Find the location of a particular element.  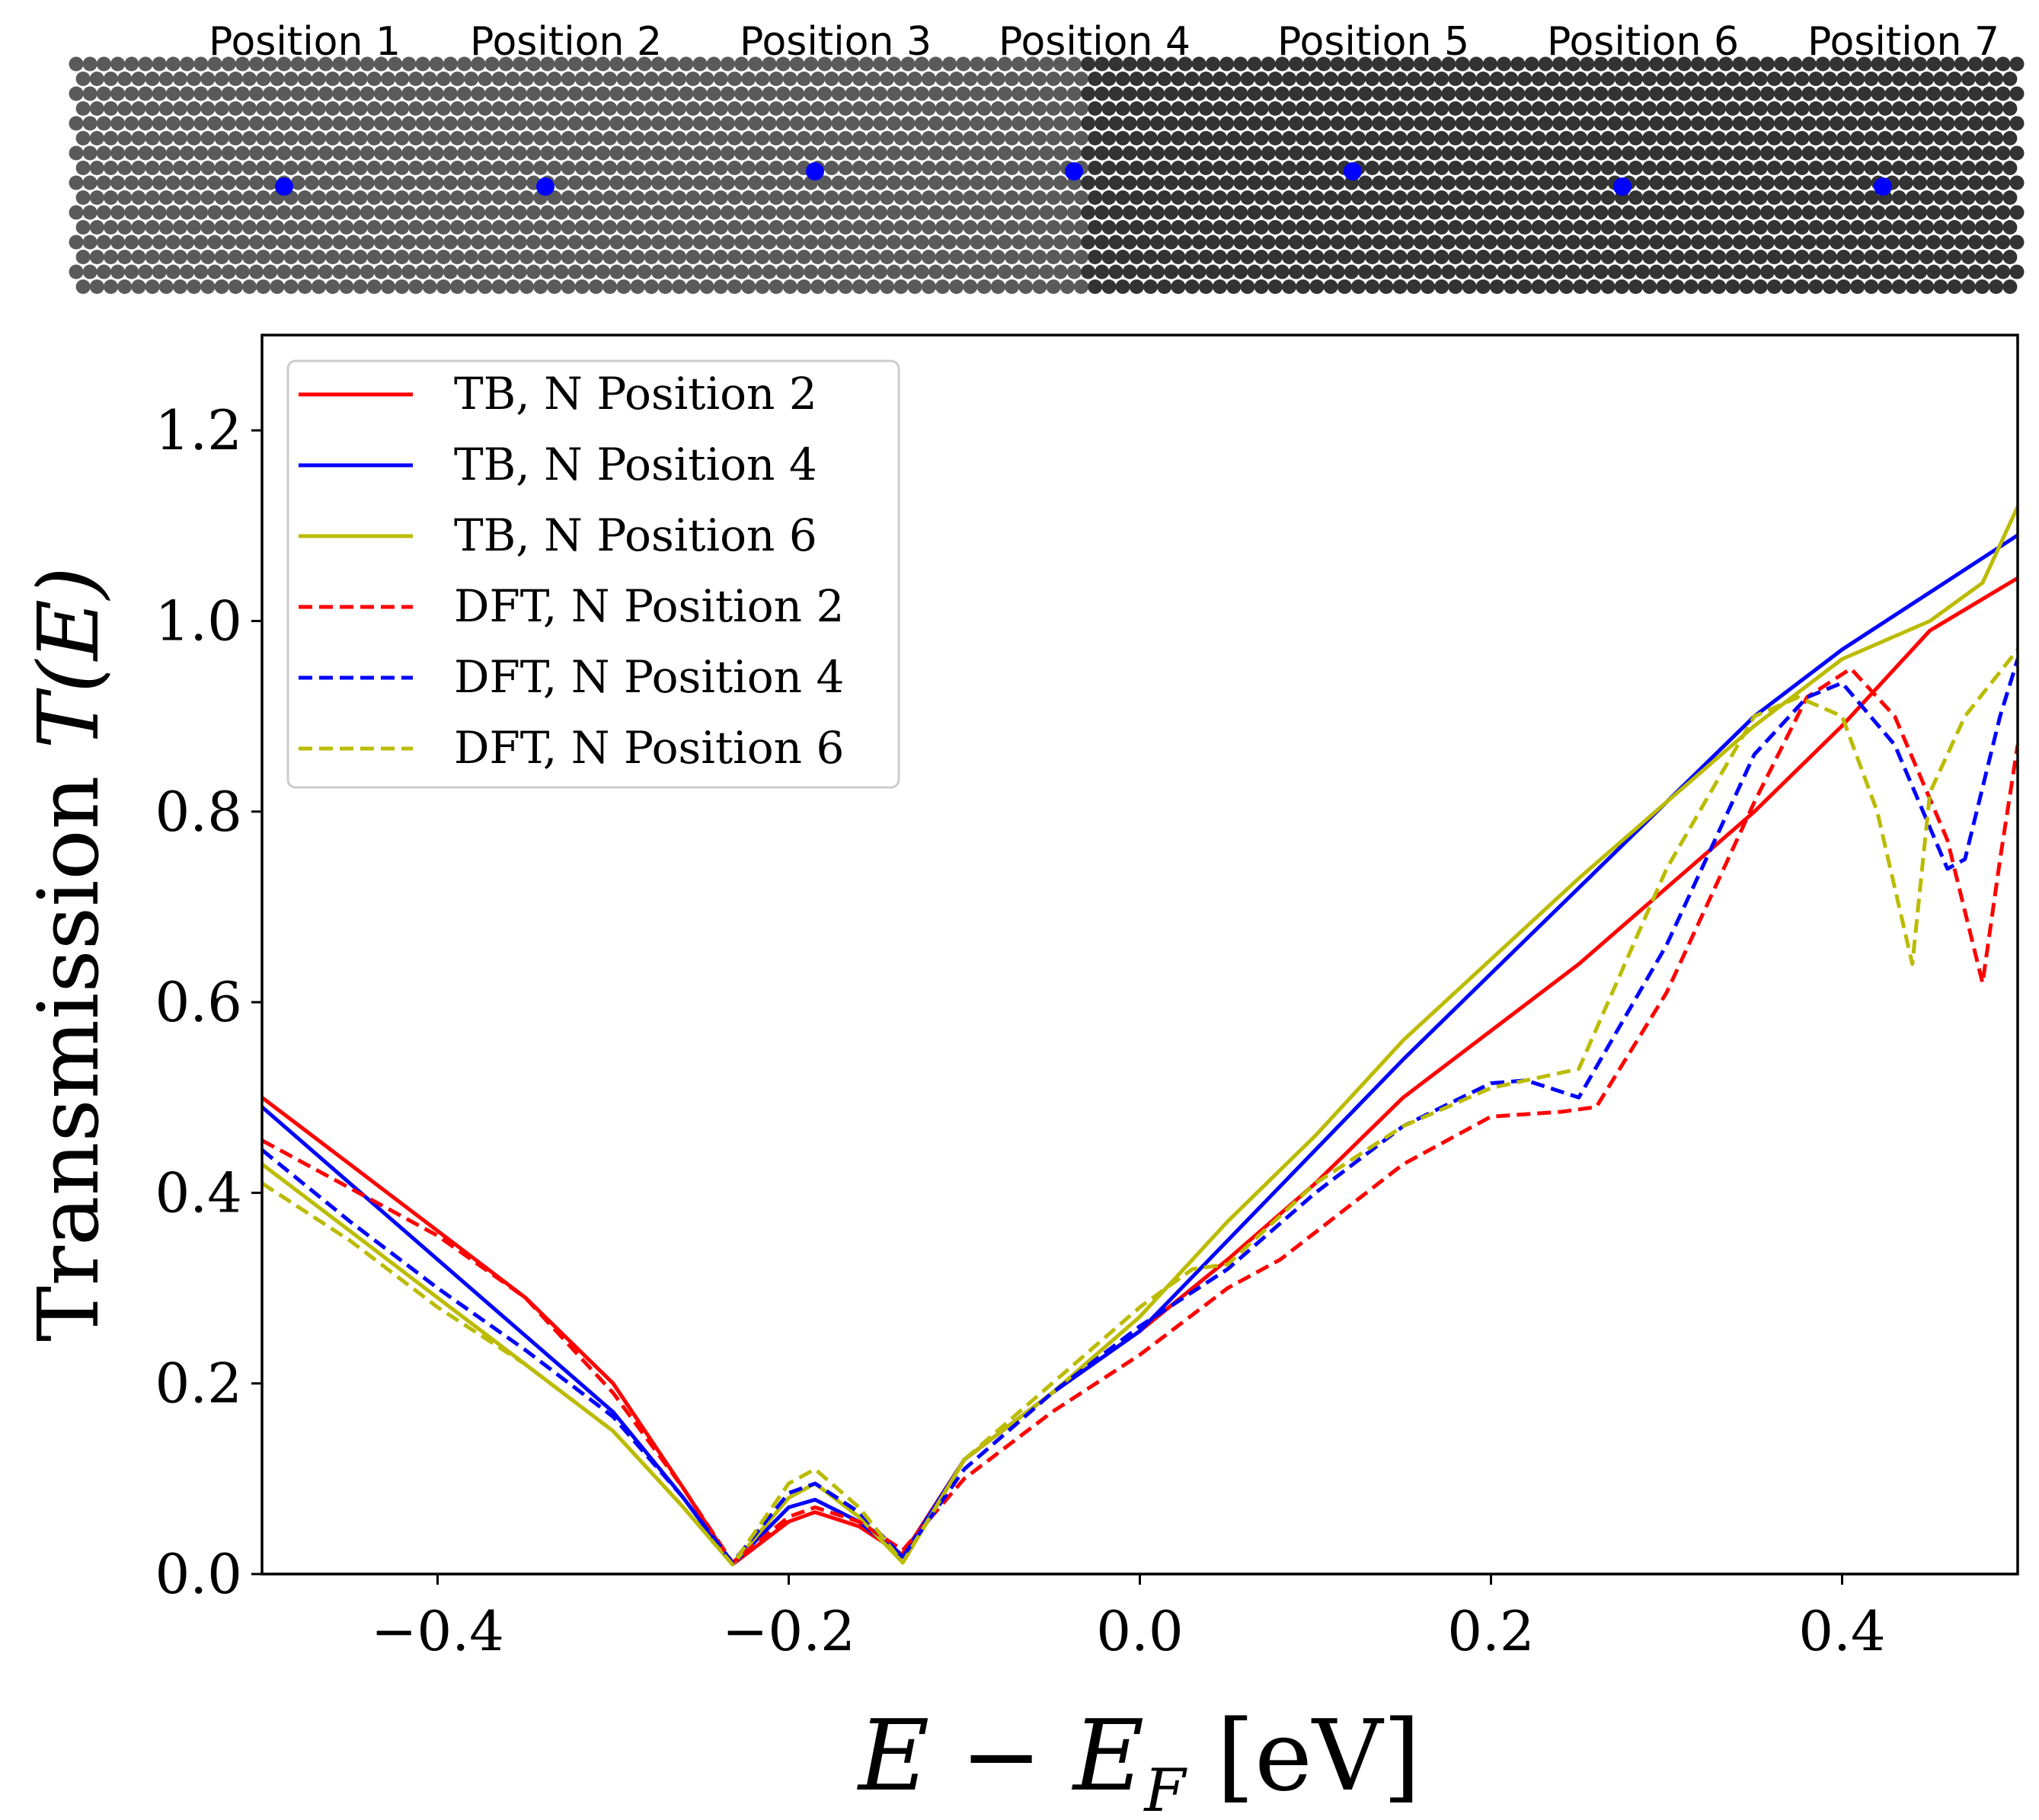

position-label-6: Position 6 is located at coordinates (1643, 42).